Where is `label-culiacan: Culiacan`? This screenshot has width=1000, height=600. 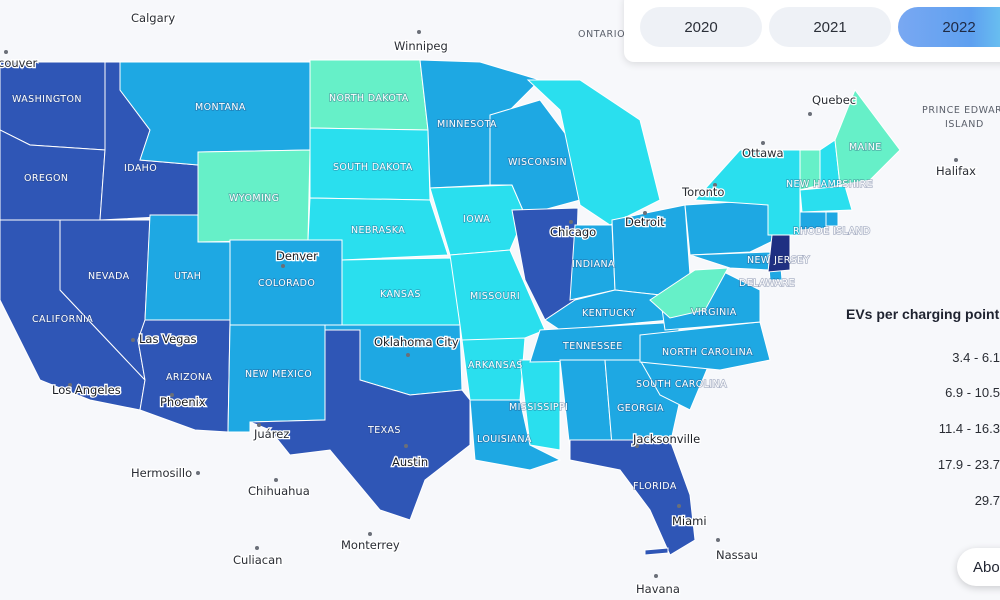
label-culiacan: Culiacan is located at coordinates (257, 560).